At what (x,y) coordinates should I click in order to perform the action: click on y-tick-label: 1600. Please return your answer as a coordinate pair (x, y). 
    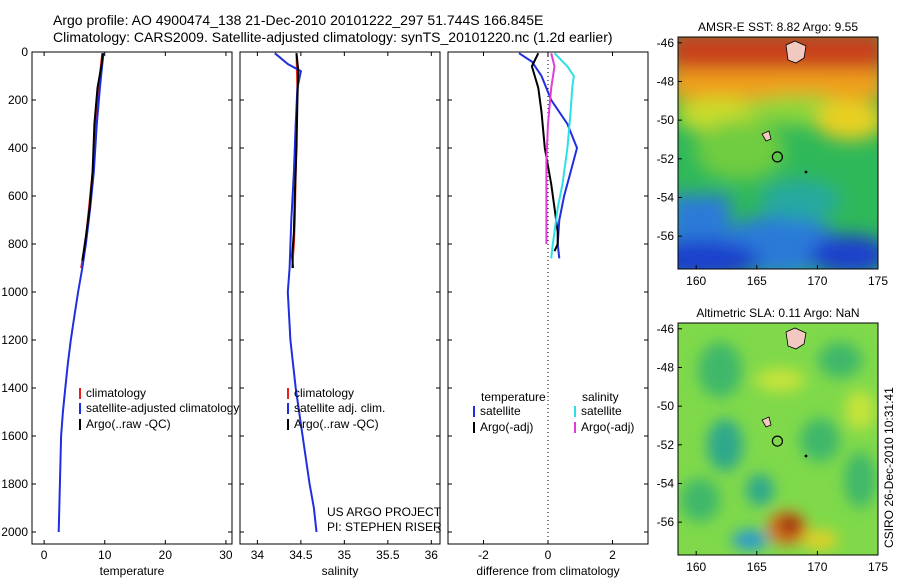
    Looking at the image, I should click on (14, 436).